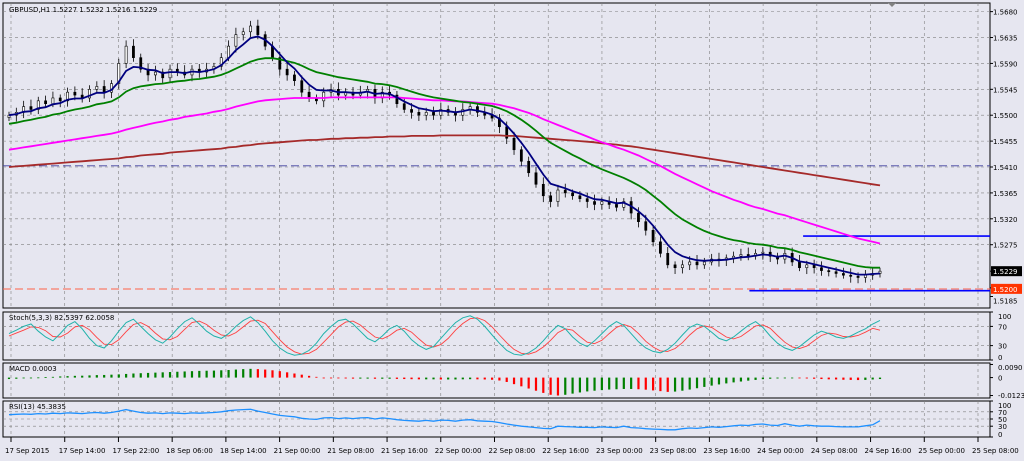  I want to click on x-tick-label: 17 Sep 14:00, so click(82, 451).